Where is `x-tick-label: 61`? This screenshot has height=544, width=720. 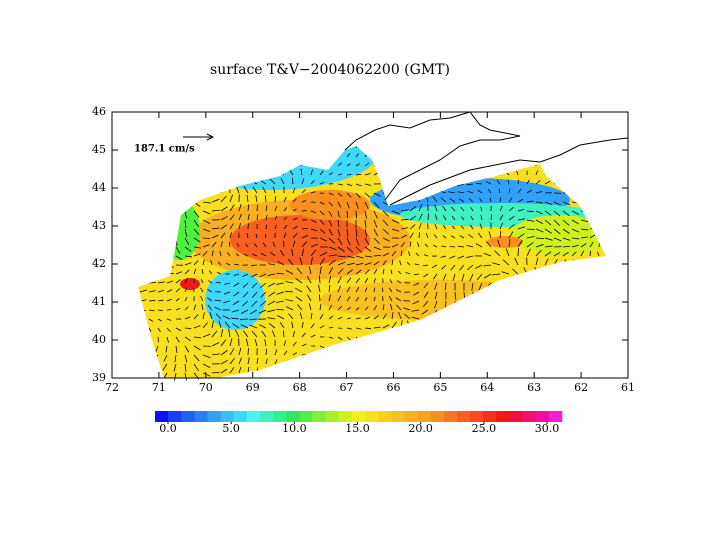 x-tick-label: 61 is located at coordinates (628, 387).